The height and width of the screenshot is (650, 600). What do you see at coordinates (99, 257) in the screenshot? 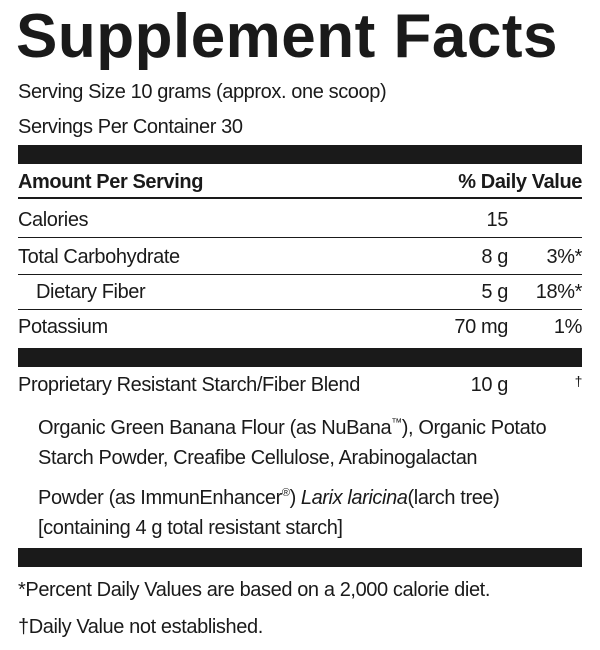
I see `nutrient-name: Total Carbohydrate` at bounding box center [99, 257].